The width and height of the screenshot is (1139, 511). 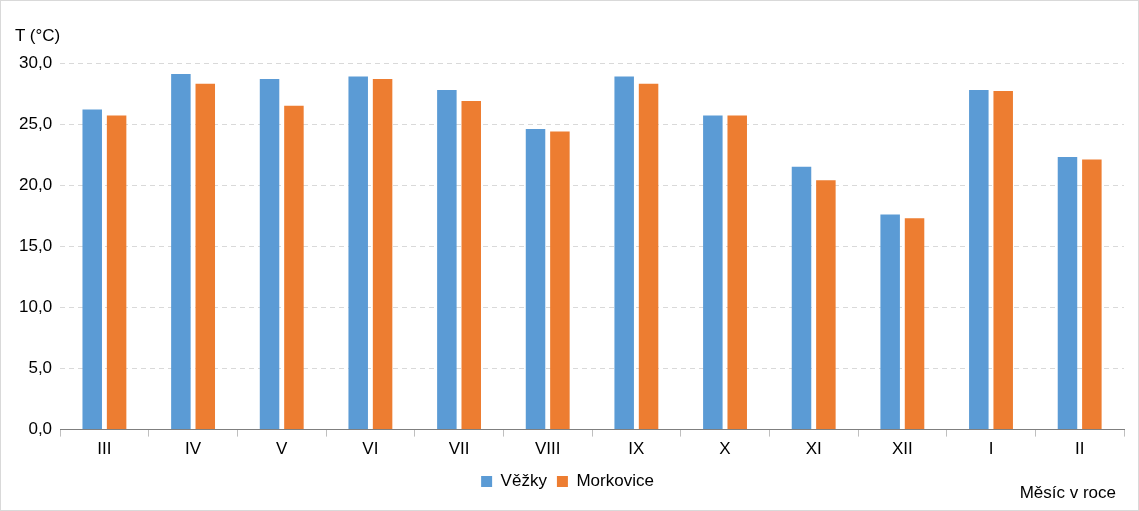 What do you see at coordinates (524, 481) in the screenshot?
I see `legend-label: Věžky` at bounding box center [524, 481].